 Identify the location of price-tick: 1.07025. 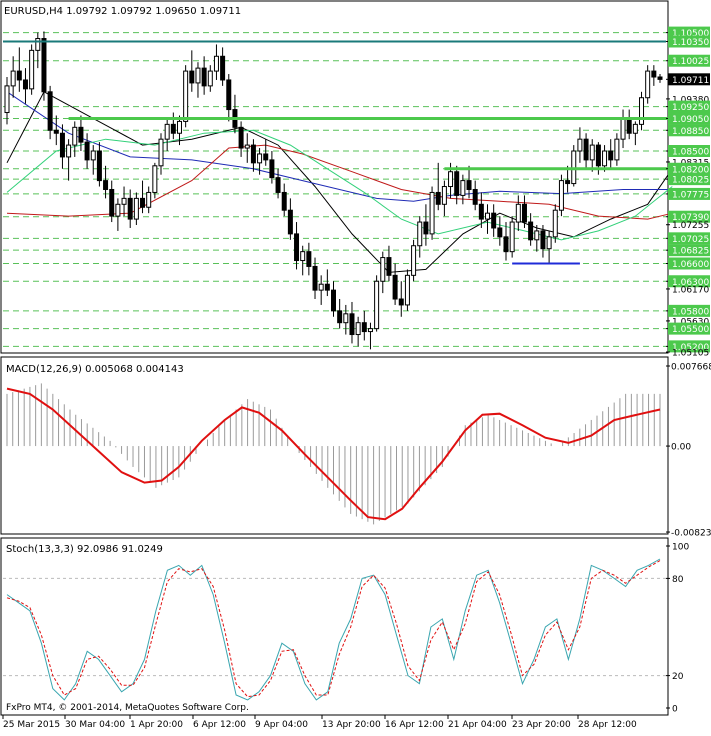
(688, 238).